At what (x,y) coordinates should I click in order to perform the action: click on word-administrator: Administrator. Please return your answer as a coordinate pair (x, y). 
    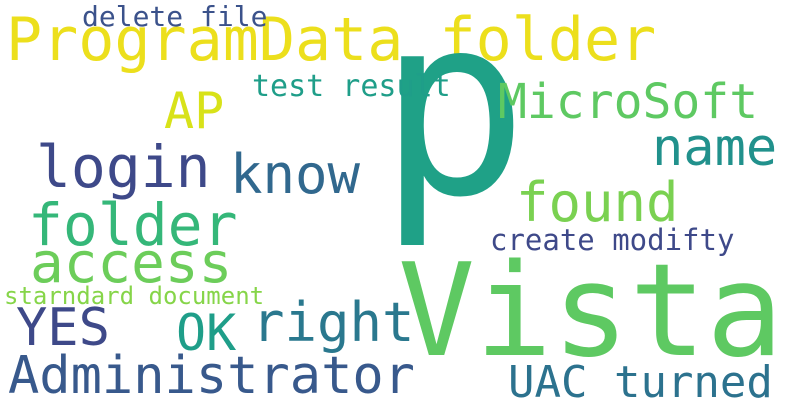
    Looking at the image, I should click on (211, 373).